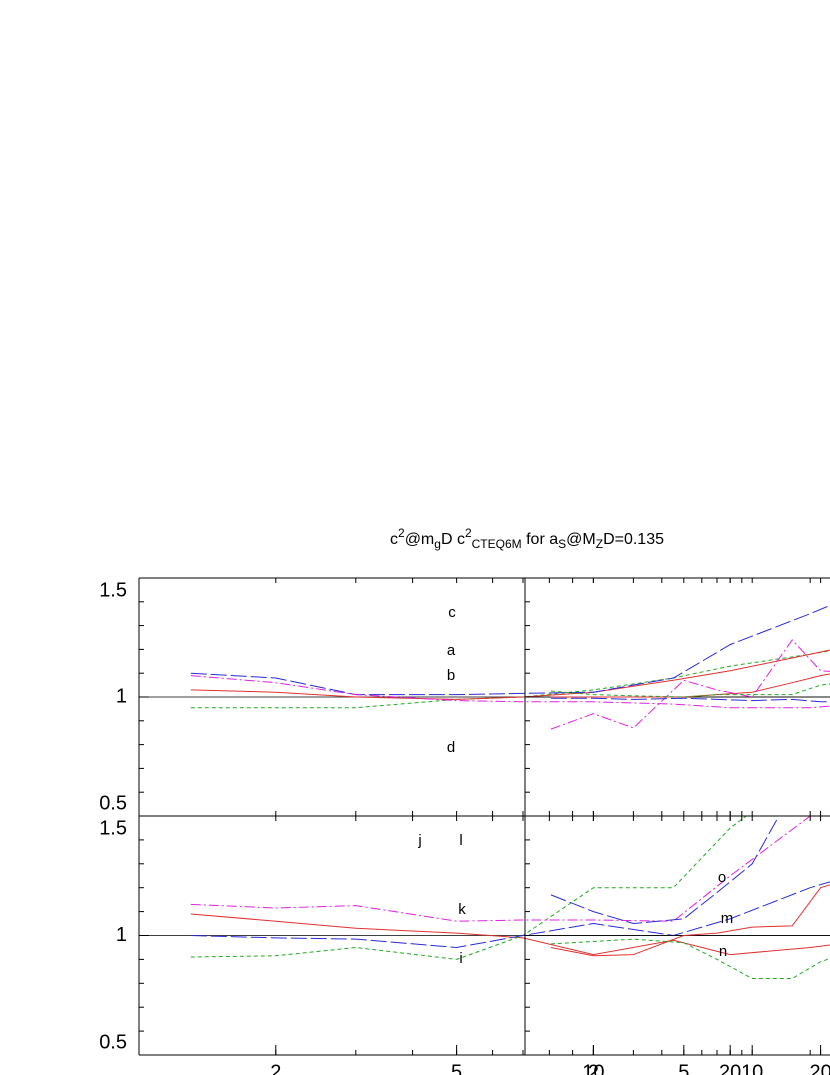 The width and height of the screenshot is (830, 1075). What do you see at coordinates (451, 675) in the screenshot?
I see `curve-label: b` at bounding box center [451, 675].